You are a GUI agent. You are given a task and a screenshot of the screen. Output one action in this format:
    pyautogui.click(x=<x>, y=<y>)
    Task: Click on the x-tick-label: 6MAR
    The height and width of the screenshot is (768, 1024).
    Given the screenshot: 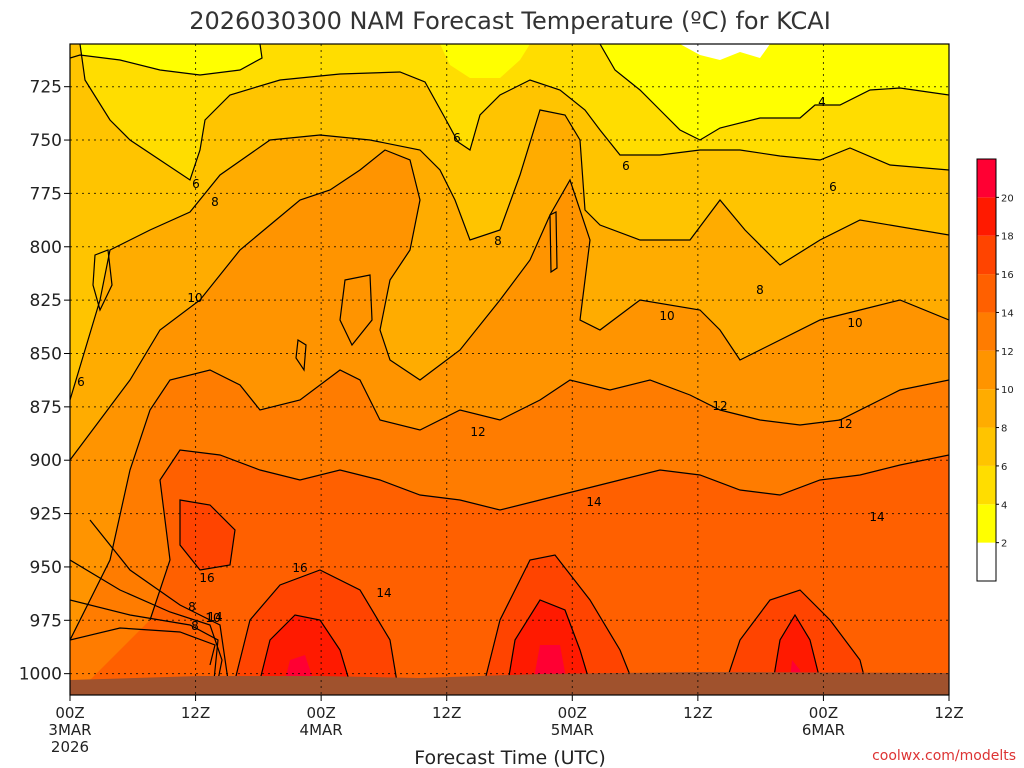 What is the action you would take?
    pyautogui.click(x=823, y=730)
    